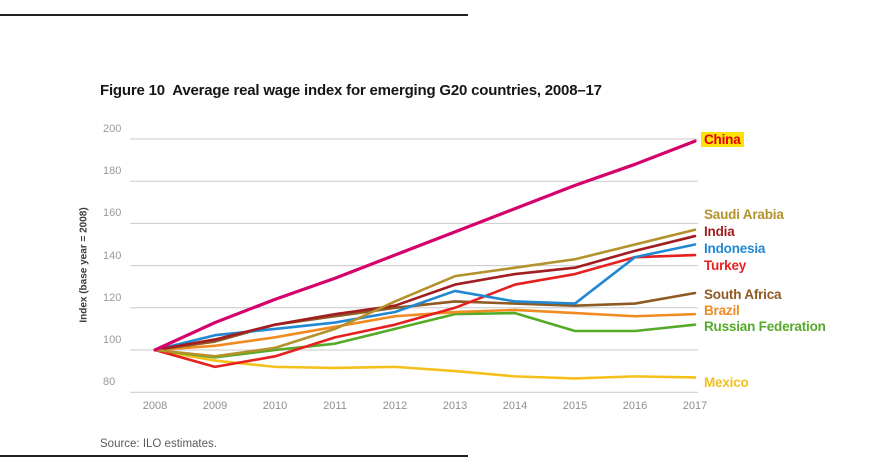  What do you see at coordinates (425, 364) in the screenshot?
I see `line-mexico` at bounding box center [425, 364].